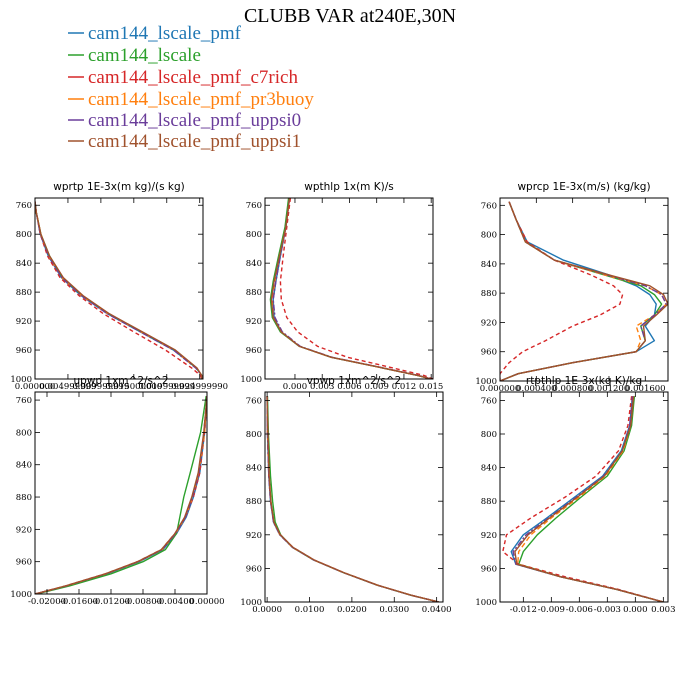  I want to click on x-tick-label: -0.006, so click(579, 610).